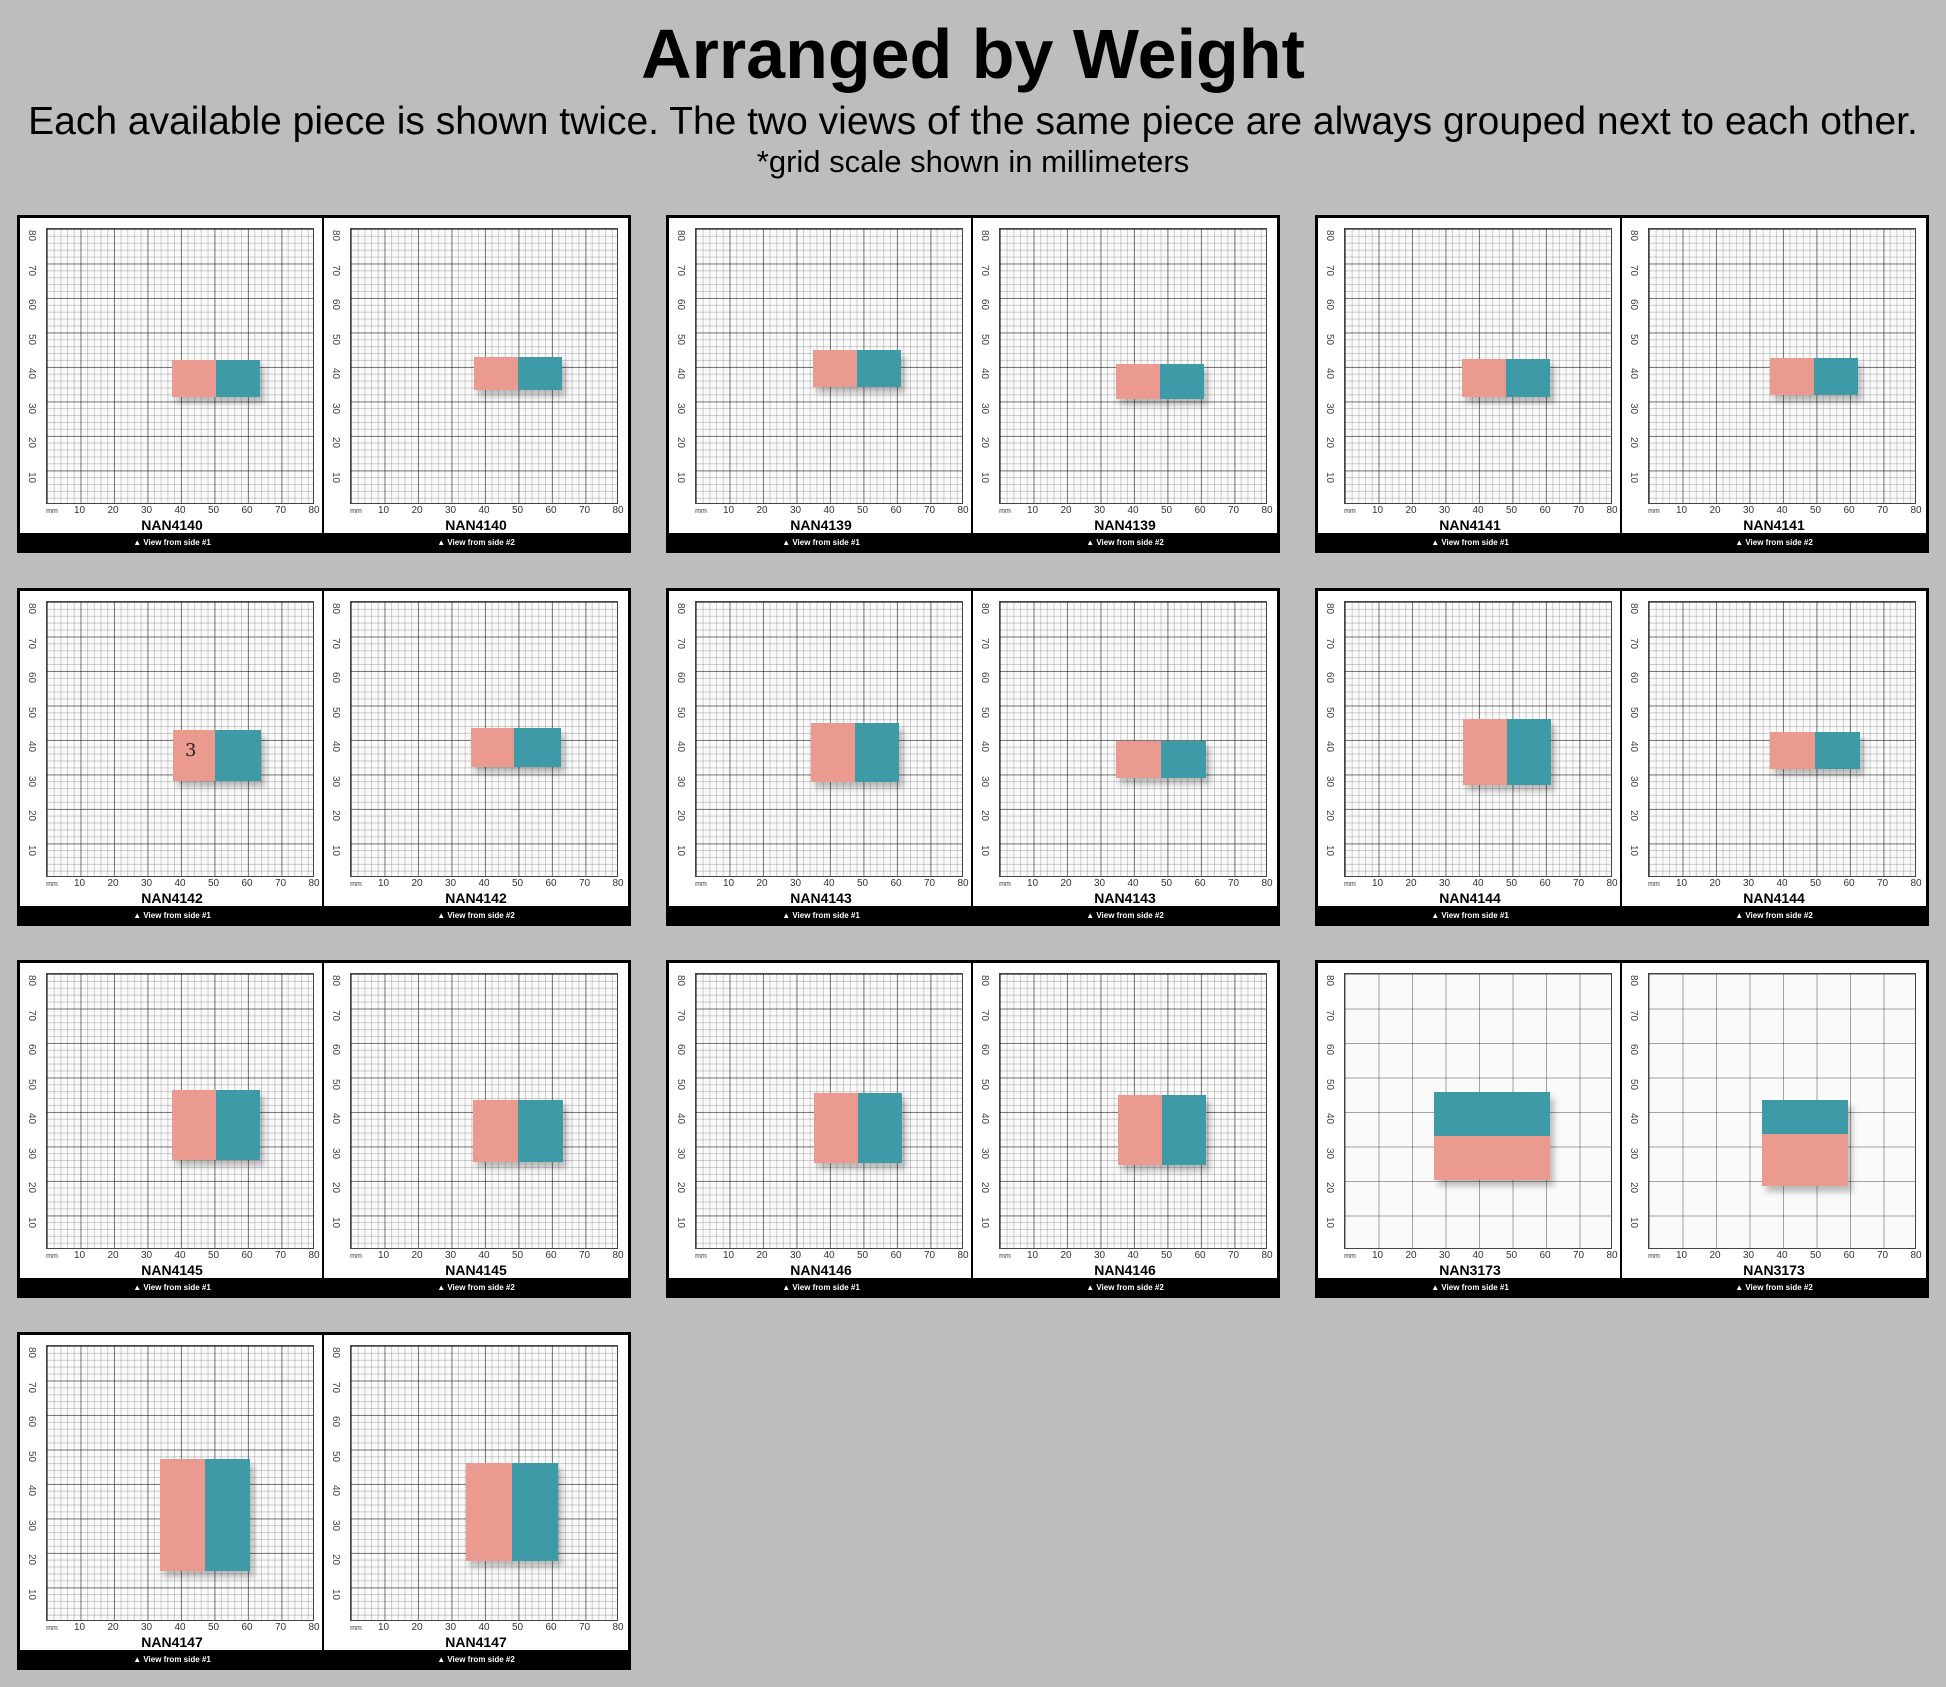  I want to click on x-tick-label: 10, so click(79, 883).